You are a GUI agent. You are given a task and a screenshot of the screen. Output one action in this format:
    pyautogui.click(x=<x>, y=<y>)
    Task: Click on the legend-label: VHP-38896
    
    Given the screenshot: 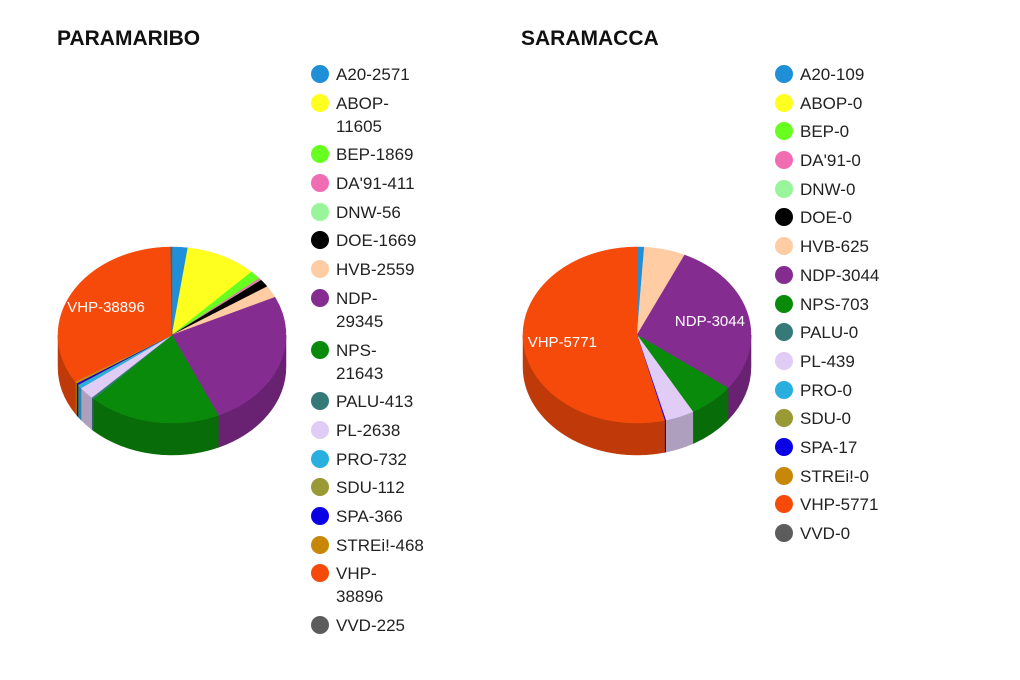 What is the action you would take?
    pyautogui.click(x=360, y=585)
    